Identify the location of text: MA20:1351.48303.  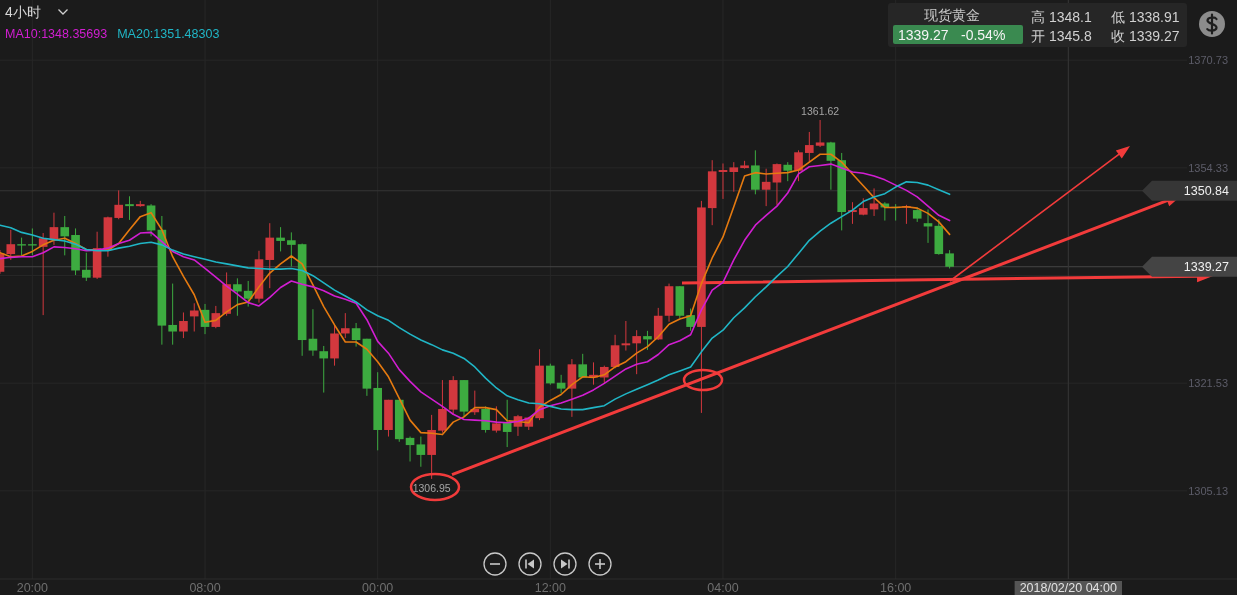
(168, 34).